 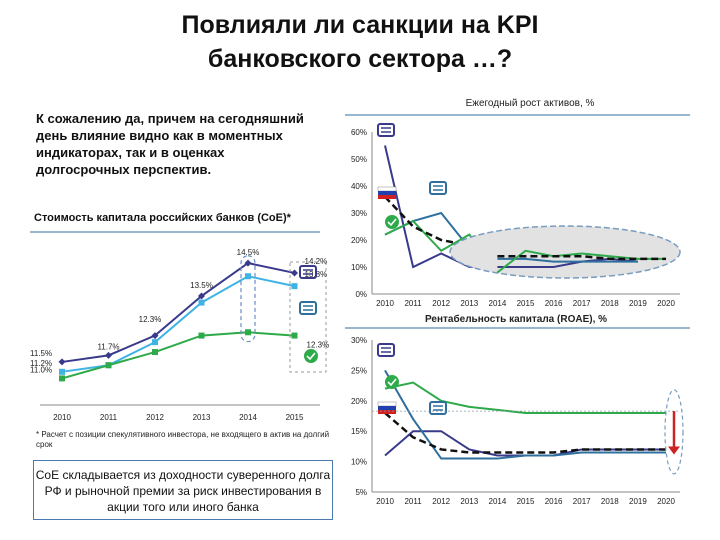 What do you see at coordinates (359, 431) in the screenshot?
I see `chart2-y-tick-2: 15%` at bounding box center [359, 431].